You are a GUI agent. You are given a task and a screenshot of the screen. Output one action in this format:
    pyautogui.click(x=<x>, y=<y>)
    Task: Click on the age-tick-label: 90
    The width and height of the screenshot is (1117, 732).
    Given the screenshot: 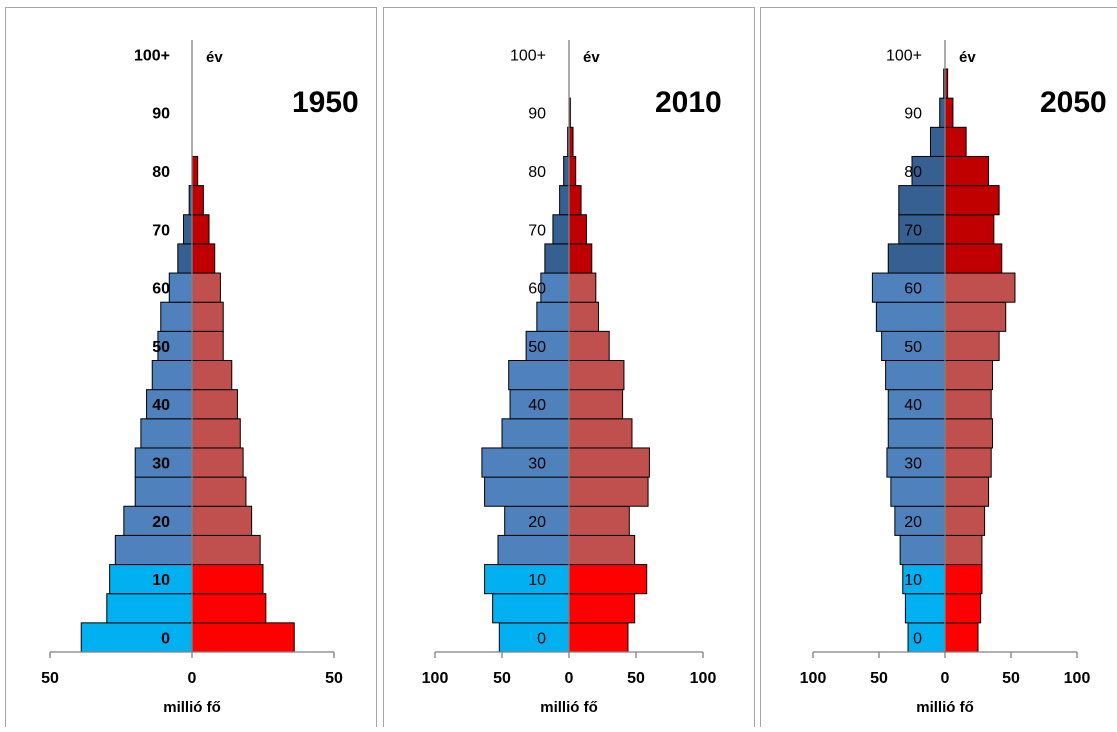 What is the action you would take?
    pyautogui.click(x=537, y=114)
    